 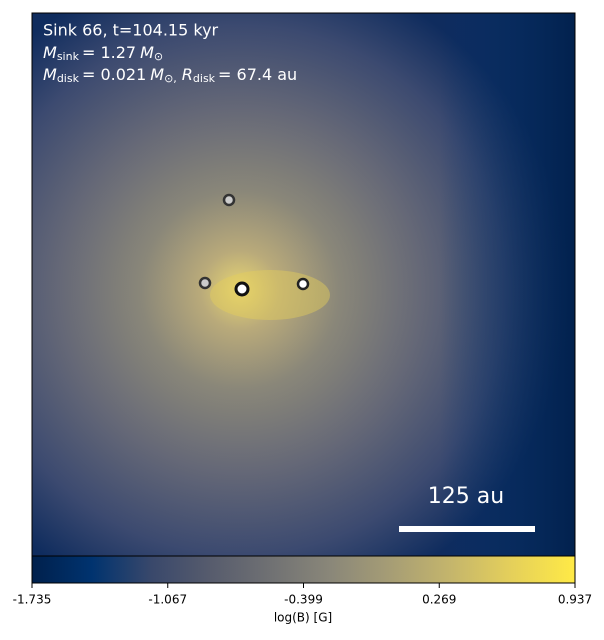 What do you see at coordinates (270, 295) in the screenshot?
I see `disk-glow` at bounding box center [270, 295].